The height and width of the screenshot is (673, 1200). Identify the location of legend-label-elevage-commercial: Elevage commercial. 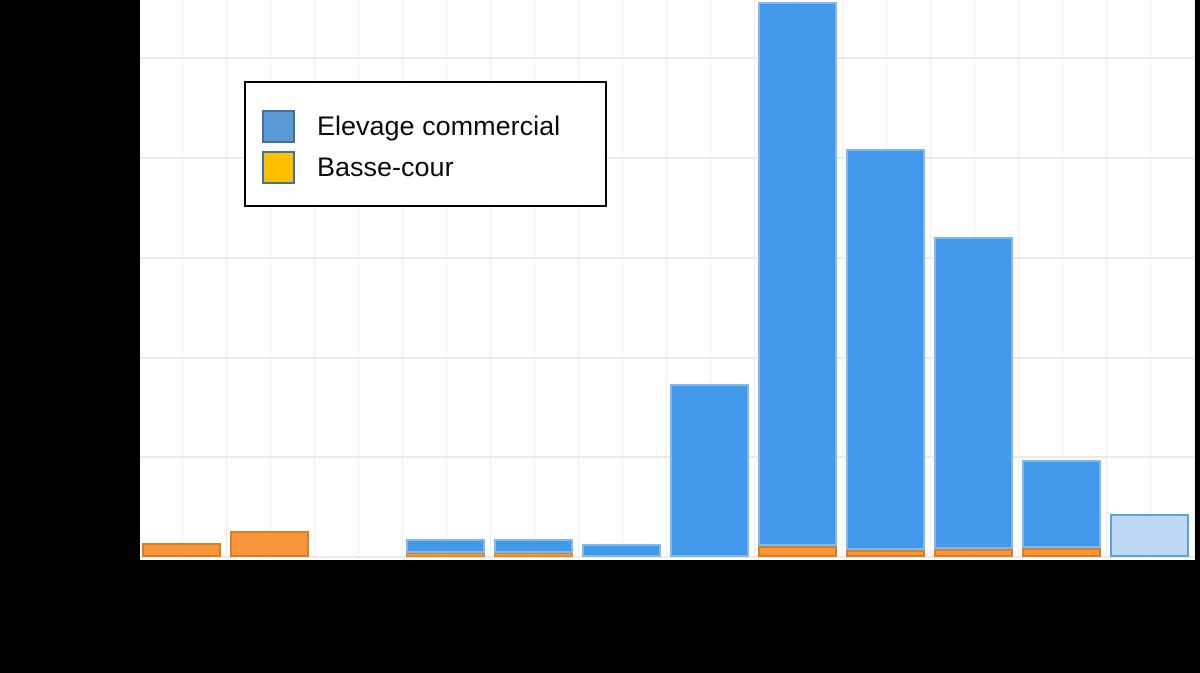
(439, 126).